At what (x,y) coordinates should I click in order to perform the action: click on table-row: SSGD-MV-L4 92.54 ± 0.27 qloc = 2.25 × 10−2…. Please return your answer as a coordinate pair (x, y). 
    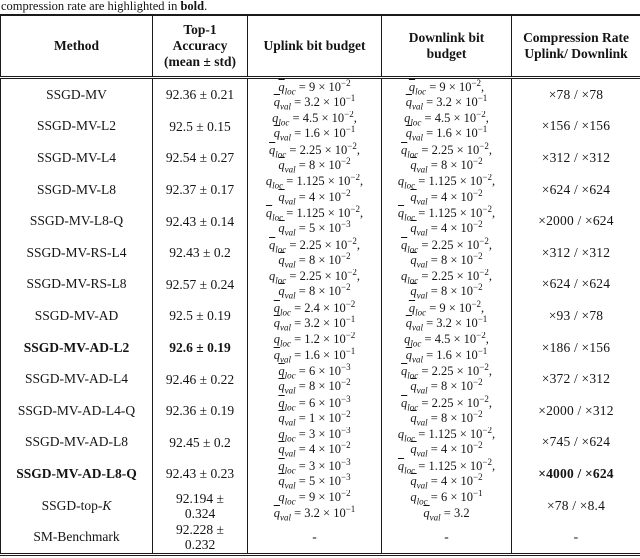
    Looking at the image, I should click on (320, 158).